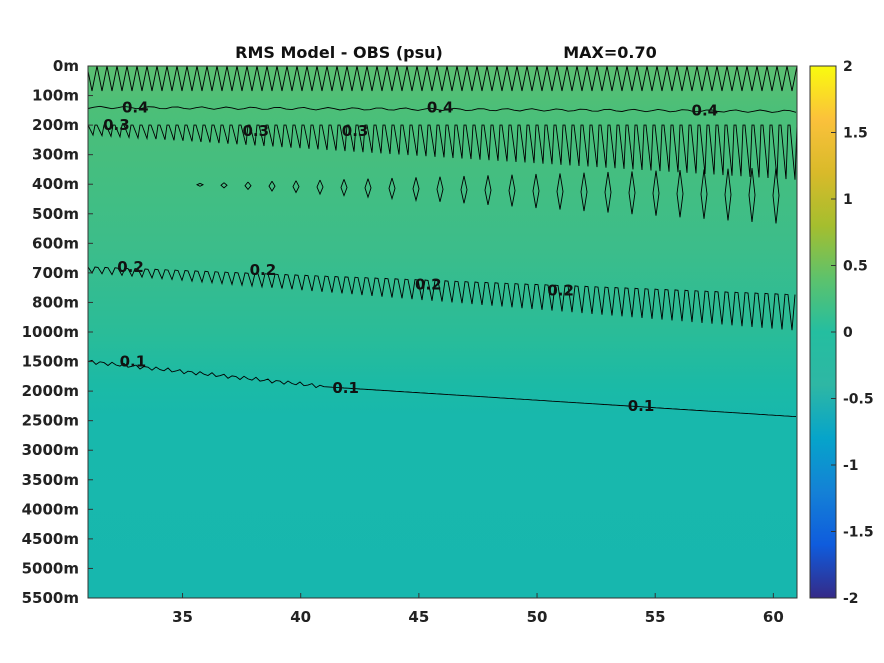  What do you see at coordinates (848, 200) in the screenshot?
I see `colorbar-tick-label: 1` at bounding box center [848, 200].